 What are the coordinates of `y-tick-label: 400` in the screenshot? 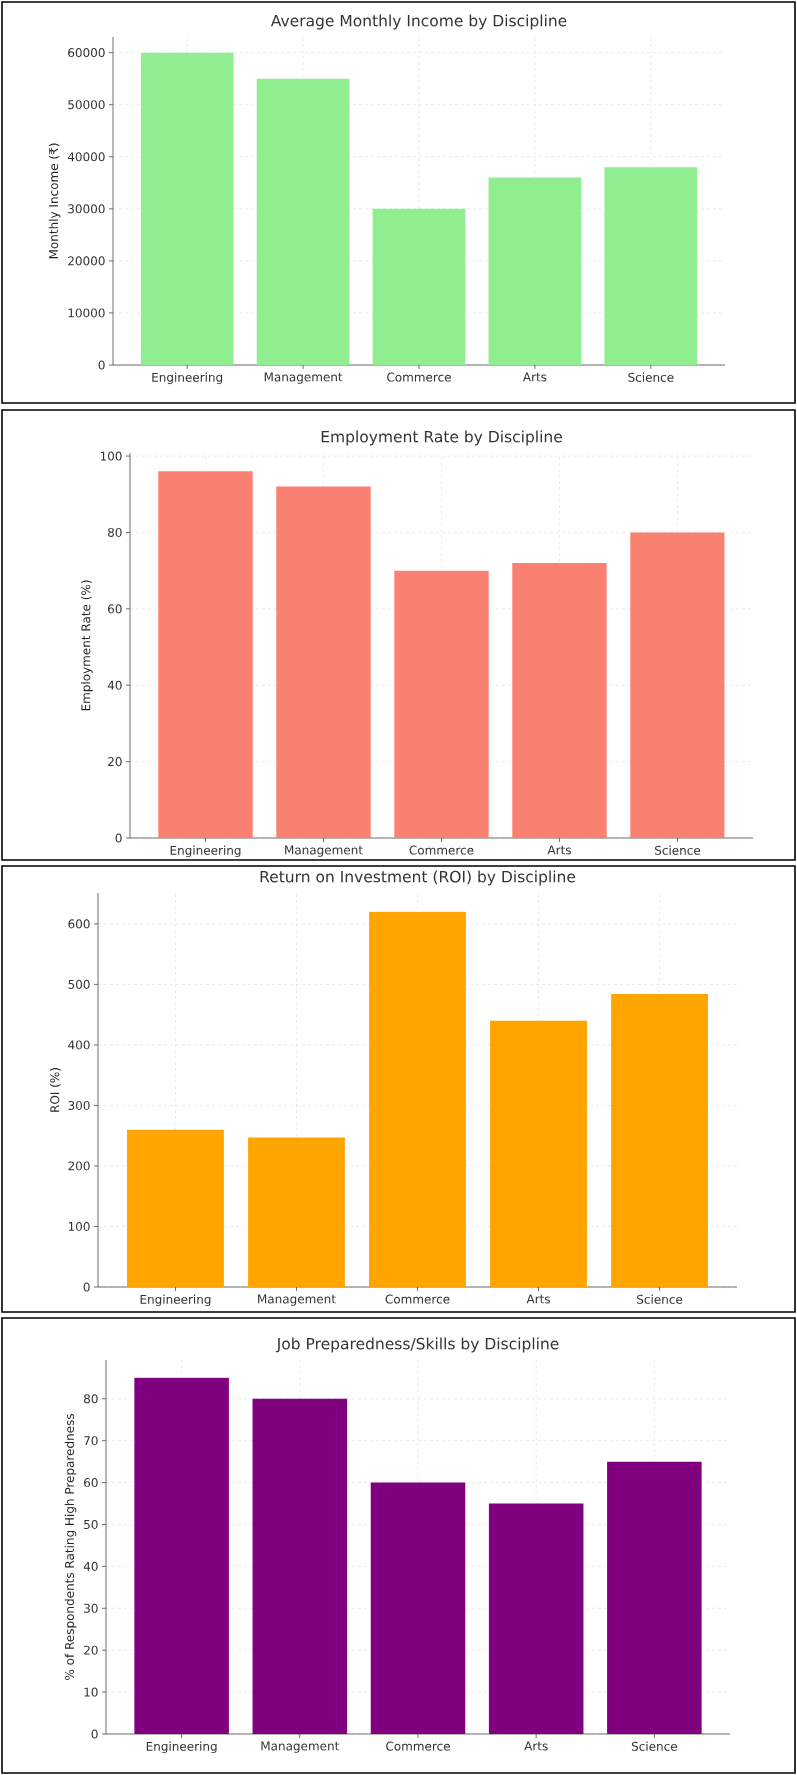 It's located at (79, 1045).